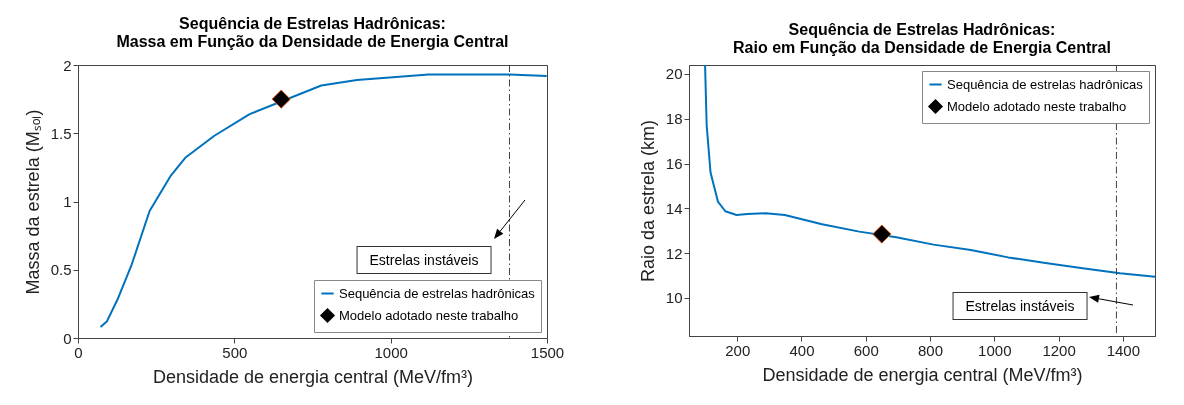 Image resolution: width=1184 pixels, height=405 pixels. What do you see at coordinates (674, 119) in the screenshot?
I see `y-tick-label: 18` at bounding box center [674, 119].